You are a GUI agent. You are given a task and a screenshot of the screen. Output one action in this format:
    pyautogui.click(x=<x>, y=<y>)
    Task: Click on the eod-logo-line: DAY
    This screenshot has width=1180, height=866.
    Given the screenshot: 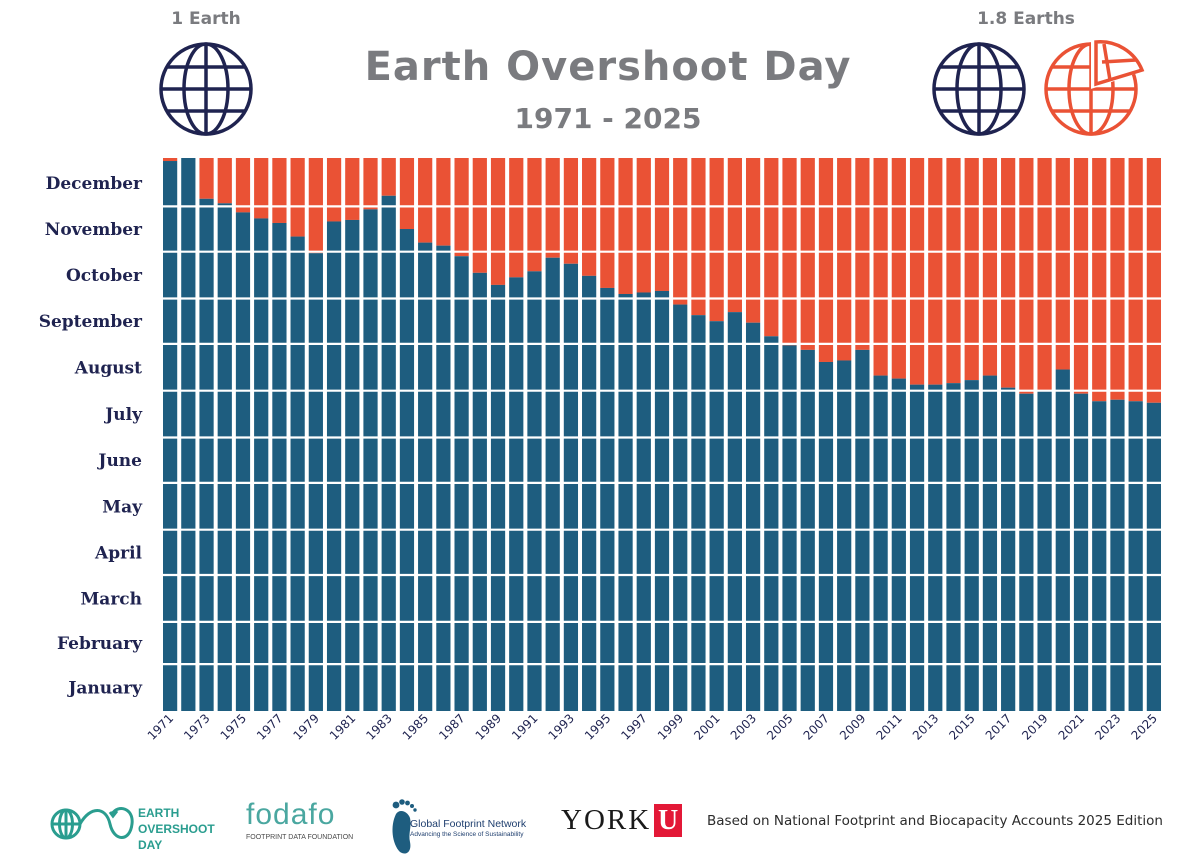 What is the action you would take?
    pyautogui.click(x=150, y=845)
    